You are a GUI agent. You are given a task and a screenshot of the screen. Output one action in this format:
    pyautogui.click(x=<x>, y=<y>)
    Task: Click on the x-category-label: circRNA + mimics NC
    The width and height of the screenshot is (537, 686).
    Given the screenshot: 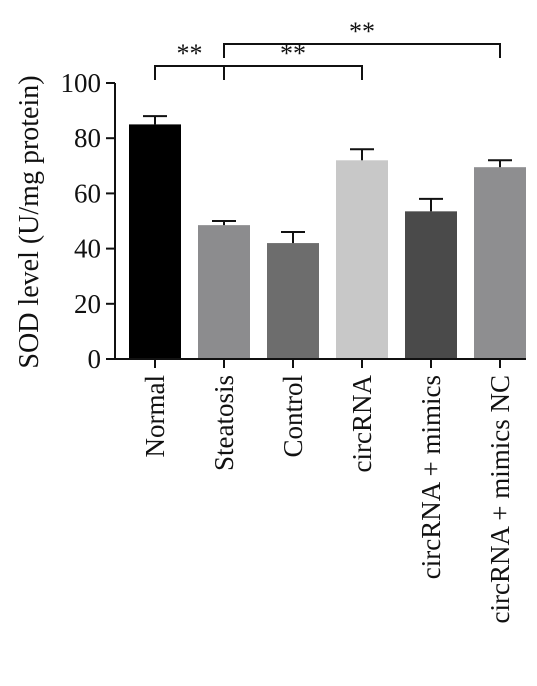 What is the action you would take?
    pyautogui.click(x=500, y=499)
    